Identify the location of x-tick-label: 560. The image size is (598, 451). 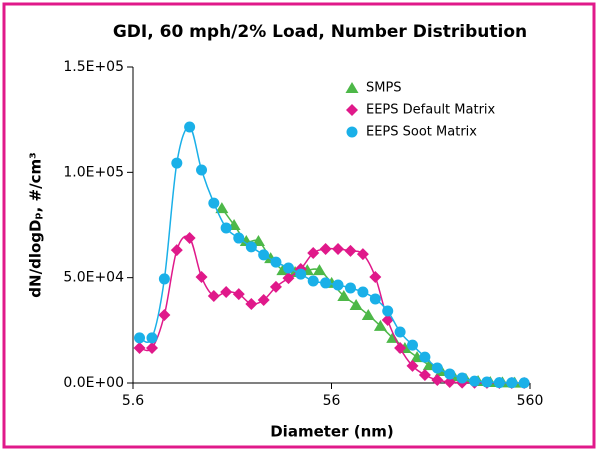
(530, 401).